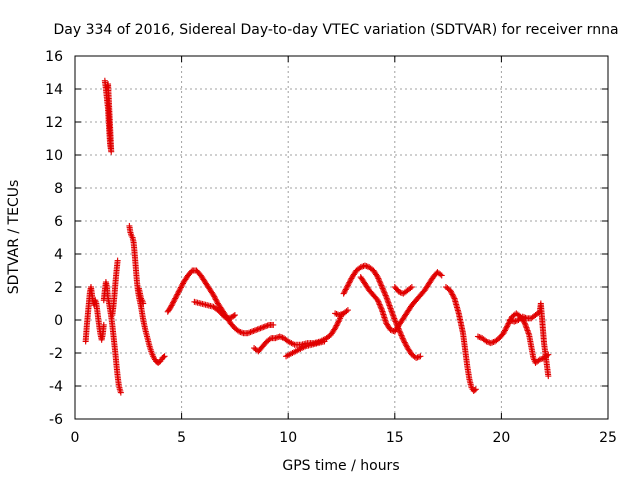  Describe the element at coordinates (56, 387) in the screenshot. I see `y-tick-label: -4` at that location.